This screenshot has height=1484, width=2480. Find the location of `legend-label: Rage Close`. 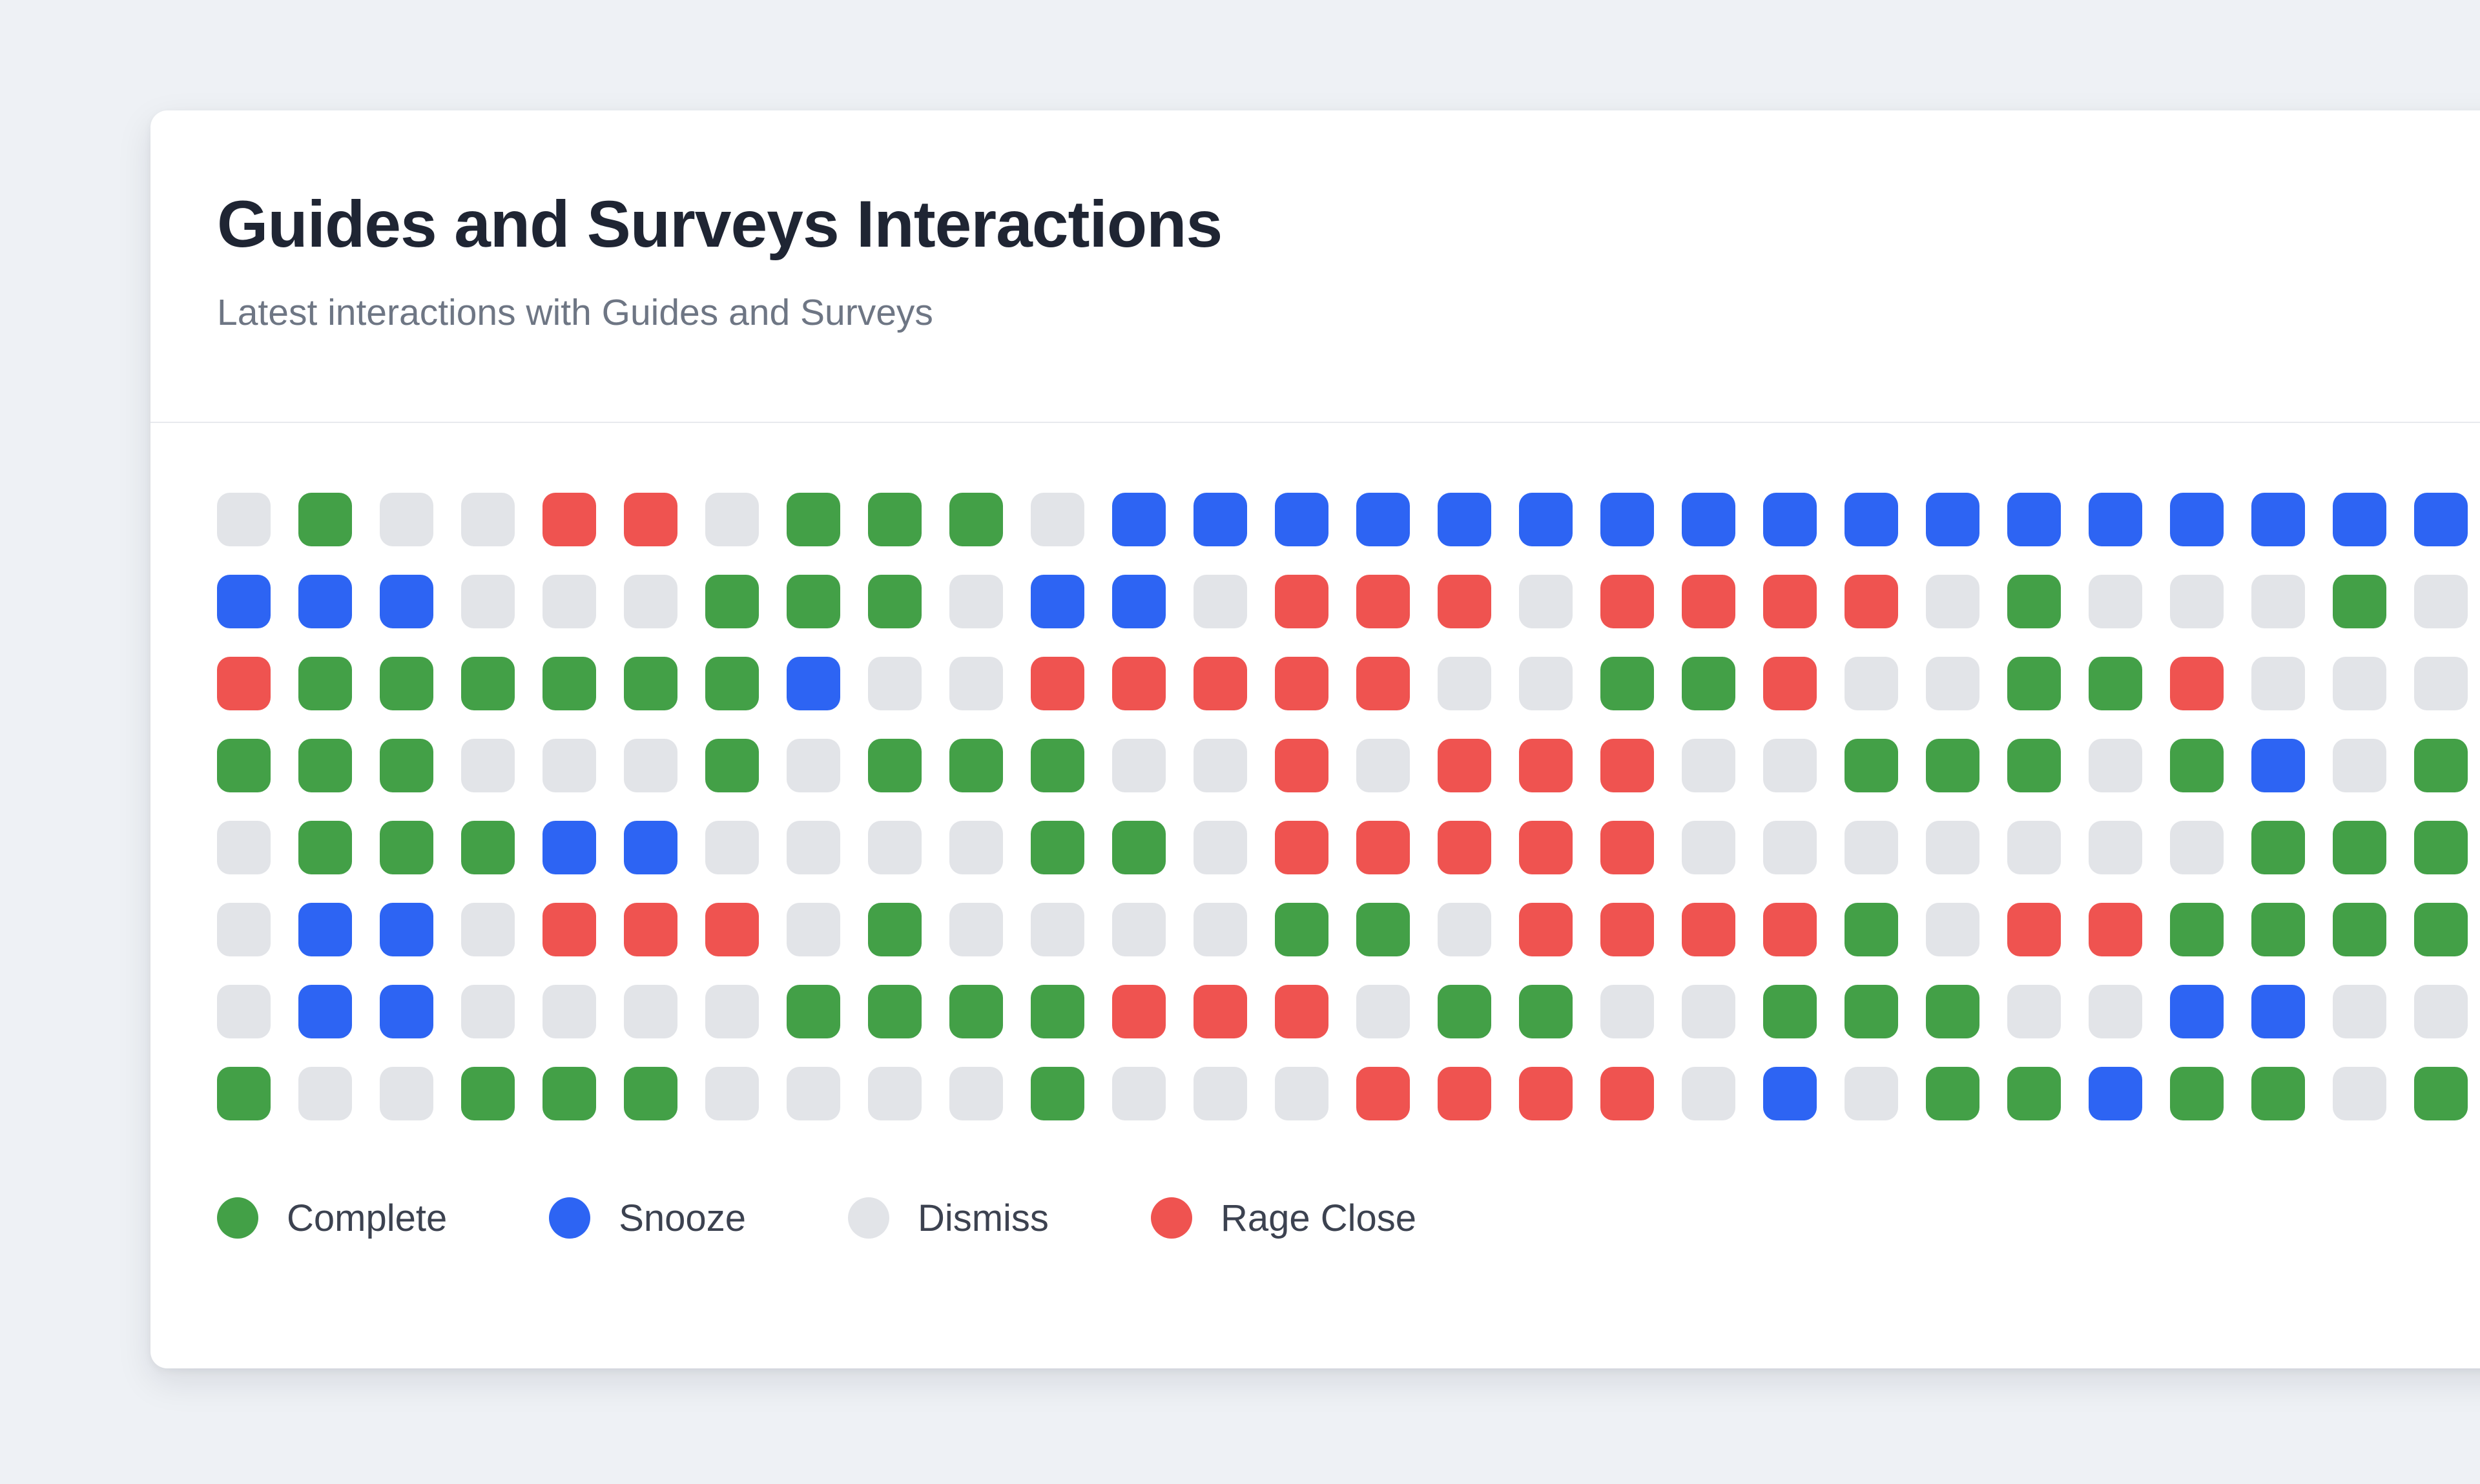

legend-label: Rage Close is located at coordinates (1318, 1218).